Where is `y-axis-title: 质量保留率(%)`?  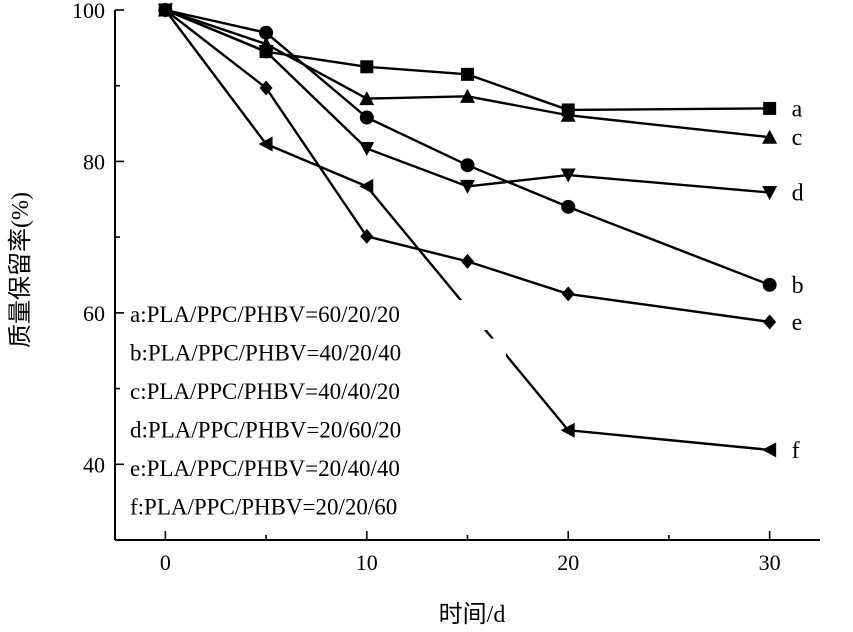 y-axis-title: 质量保留率(%) is located at coordinates (20, 270).